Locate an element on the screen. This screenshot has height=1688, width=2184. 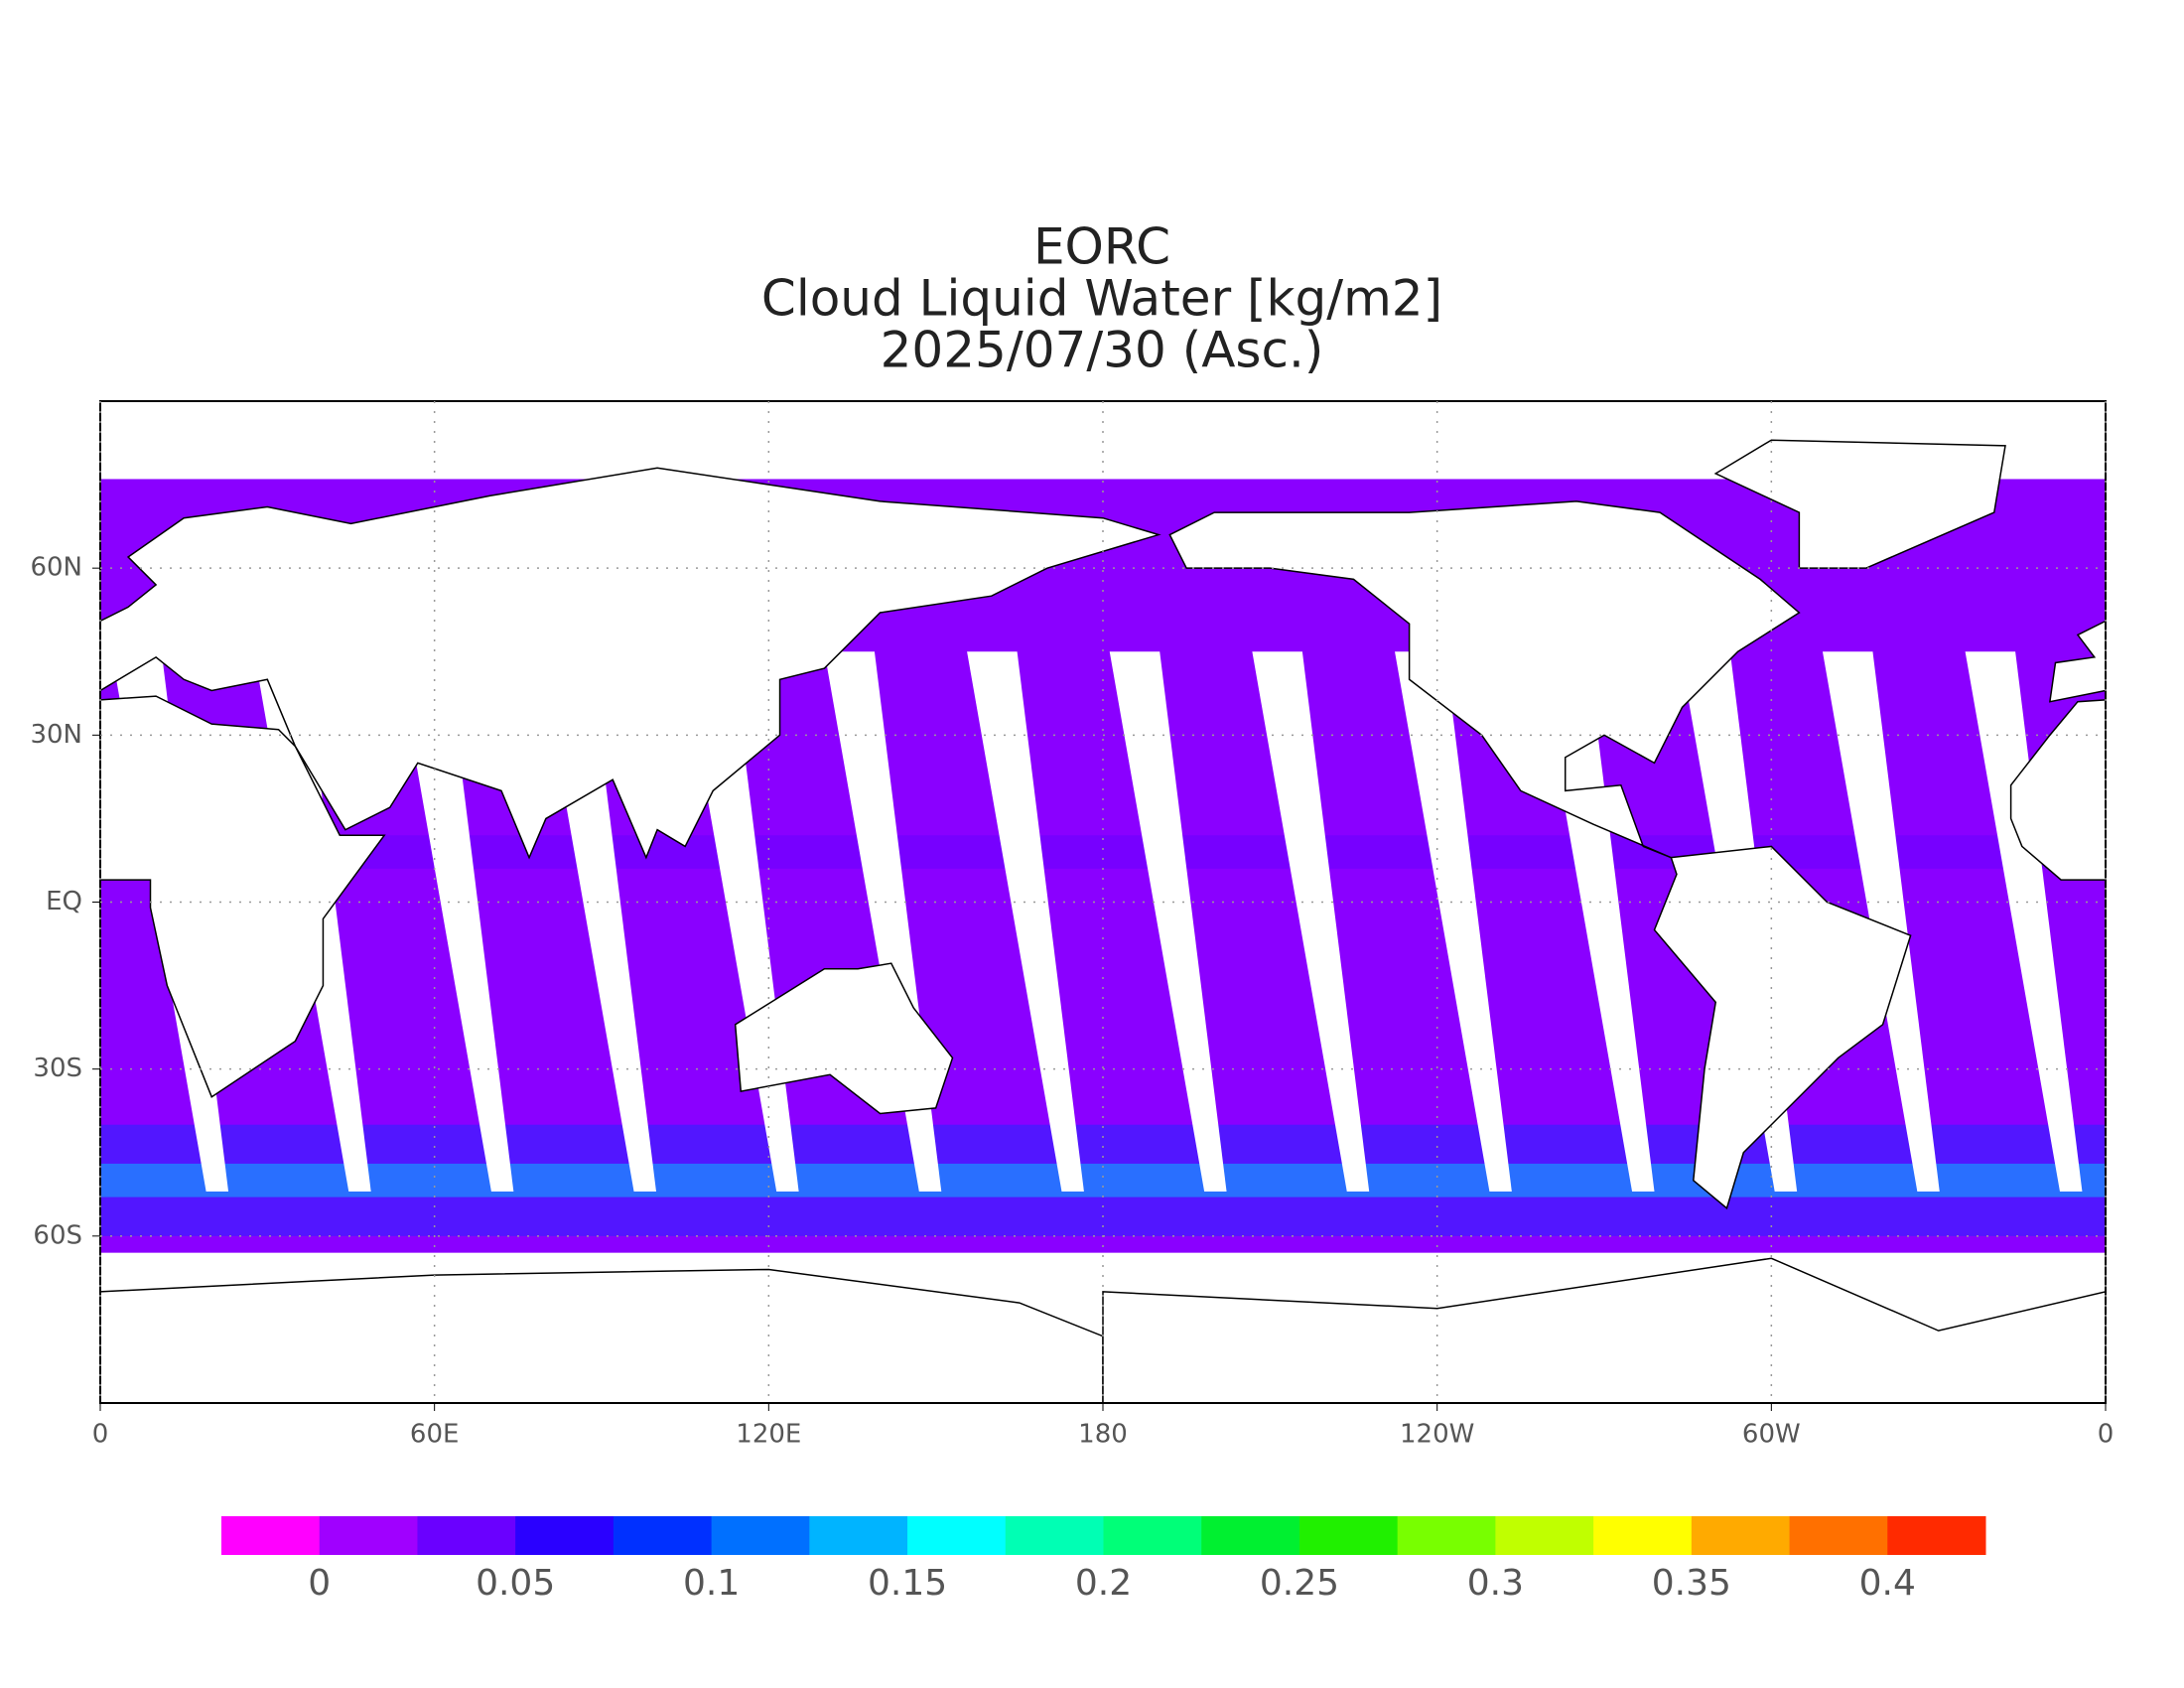
colorbar-label: 0.4 is located at coordinates (1887, 1583).